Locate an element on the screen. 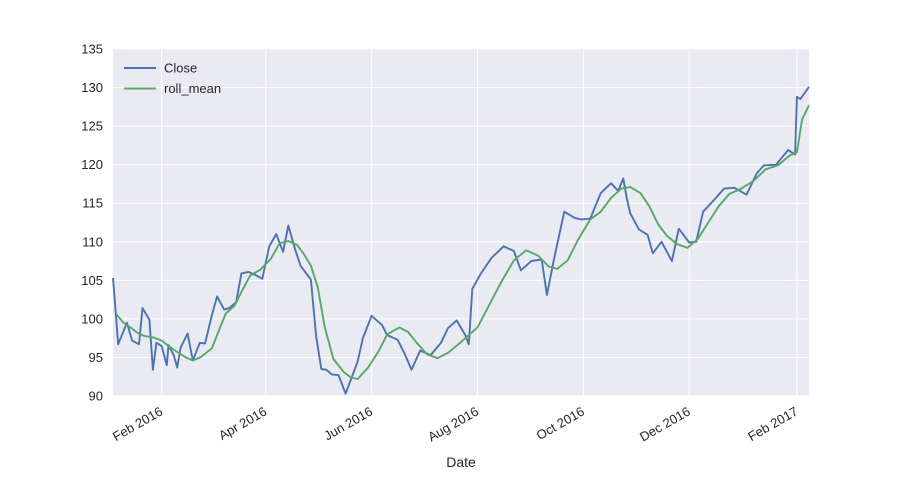 This screenshot has width=900, height=496. legend-label: Close is located at coordinates (180, 68).